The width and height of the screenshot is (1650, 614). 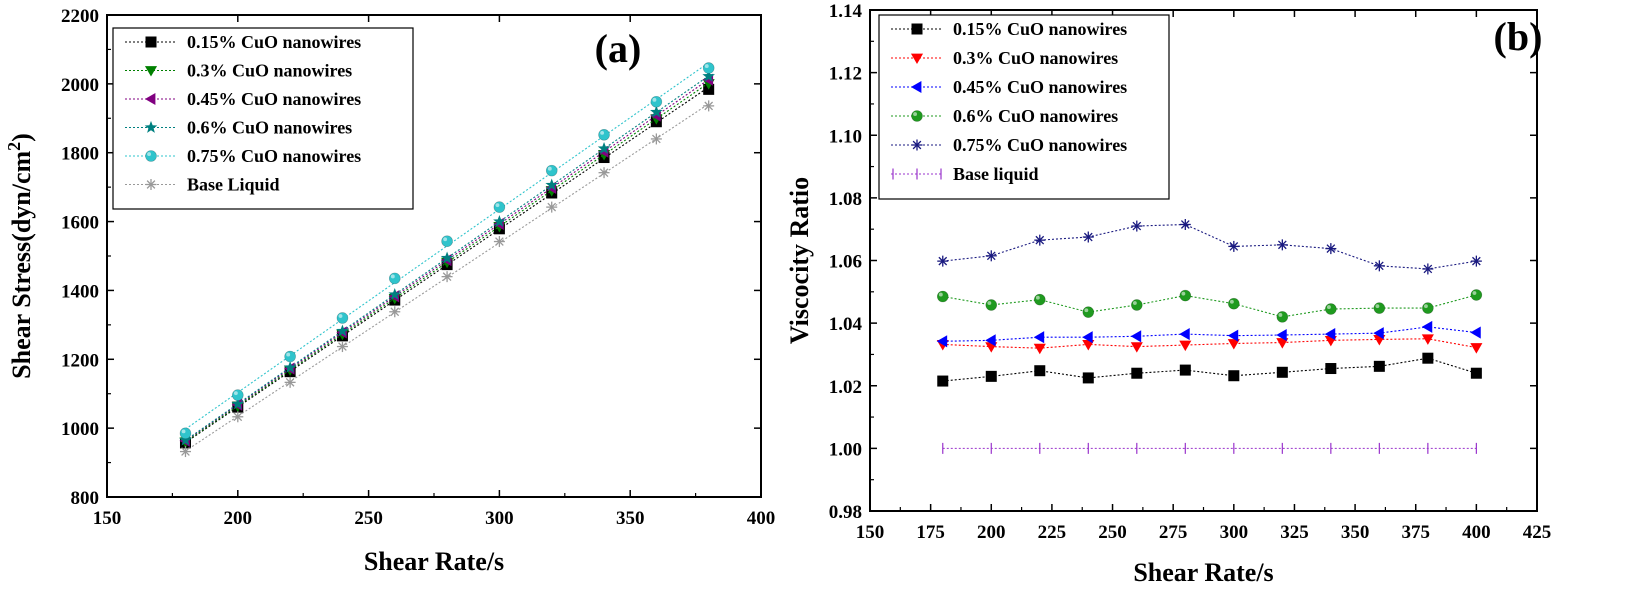 I want to click on chart-b-x-tick-label: 250, so click(x=1112, y=532).